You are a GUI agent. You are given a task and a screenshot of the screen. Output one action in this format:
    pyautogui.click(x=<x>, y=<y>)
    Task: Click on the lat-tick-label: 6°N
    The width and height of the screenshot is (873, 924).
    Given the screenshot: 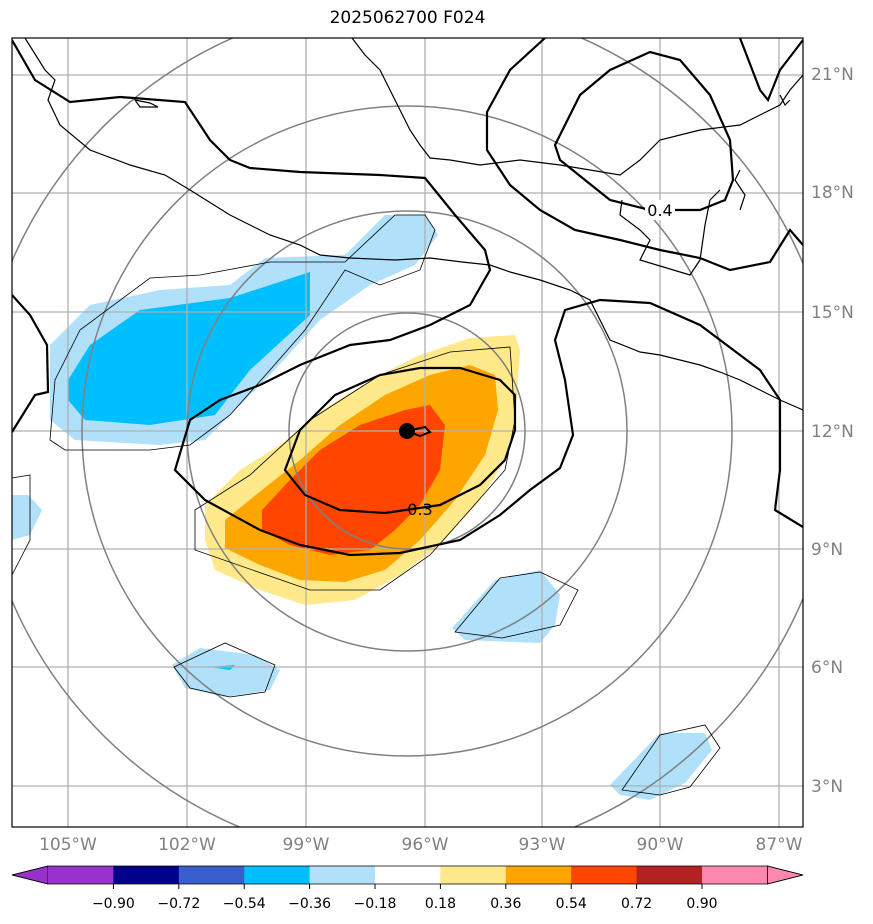 What is the action you would take?
    pyautogui.click(x=827, y=668)
    